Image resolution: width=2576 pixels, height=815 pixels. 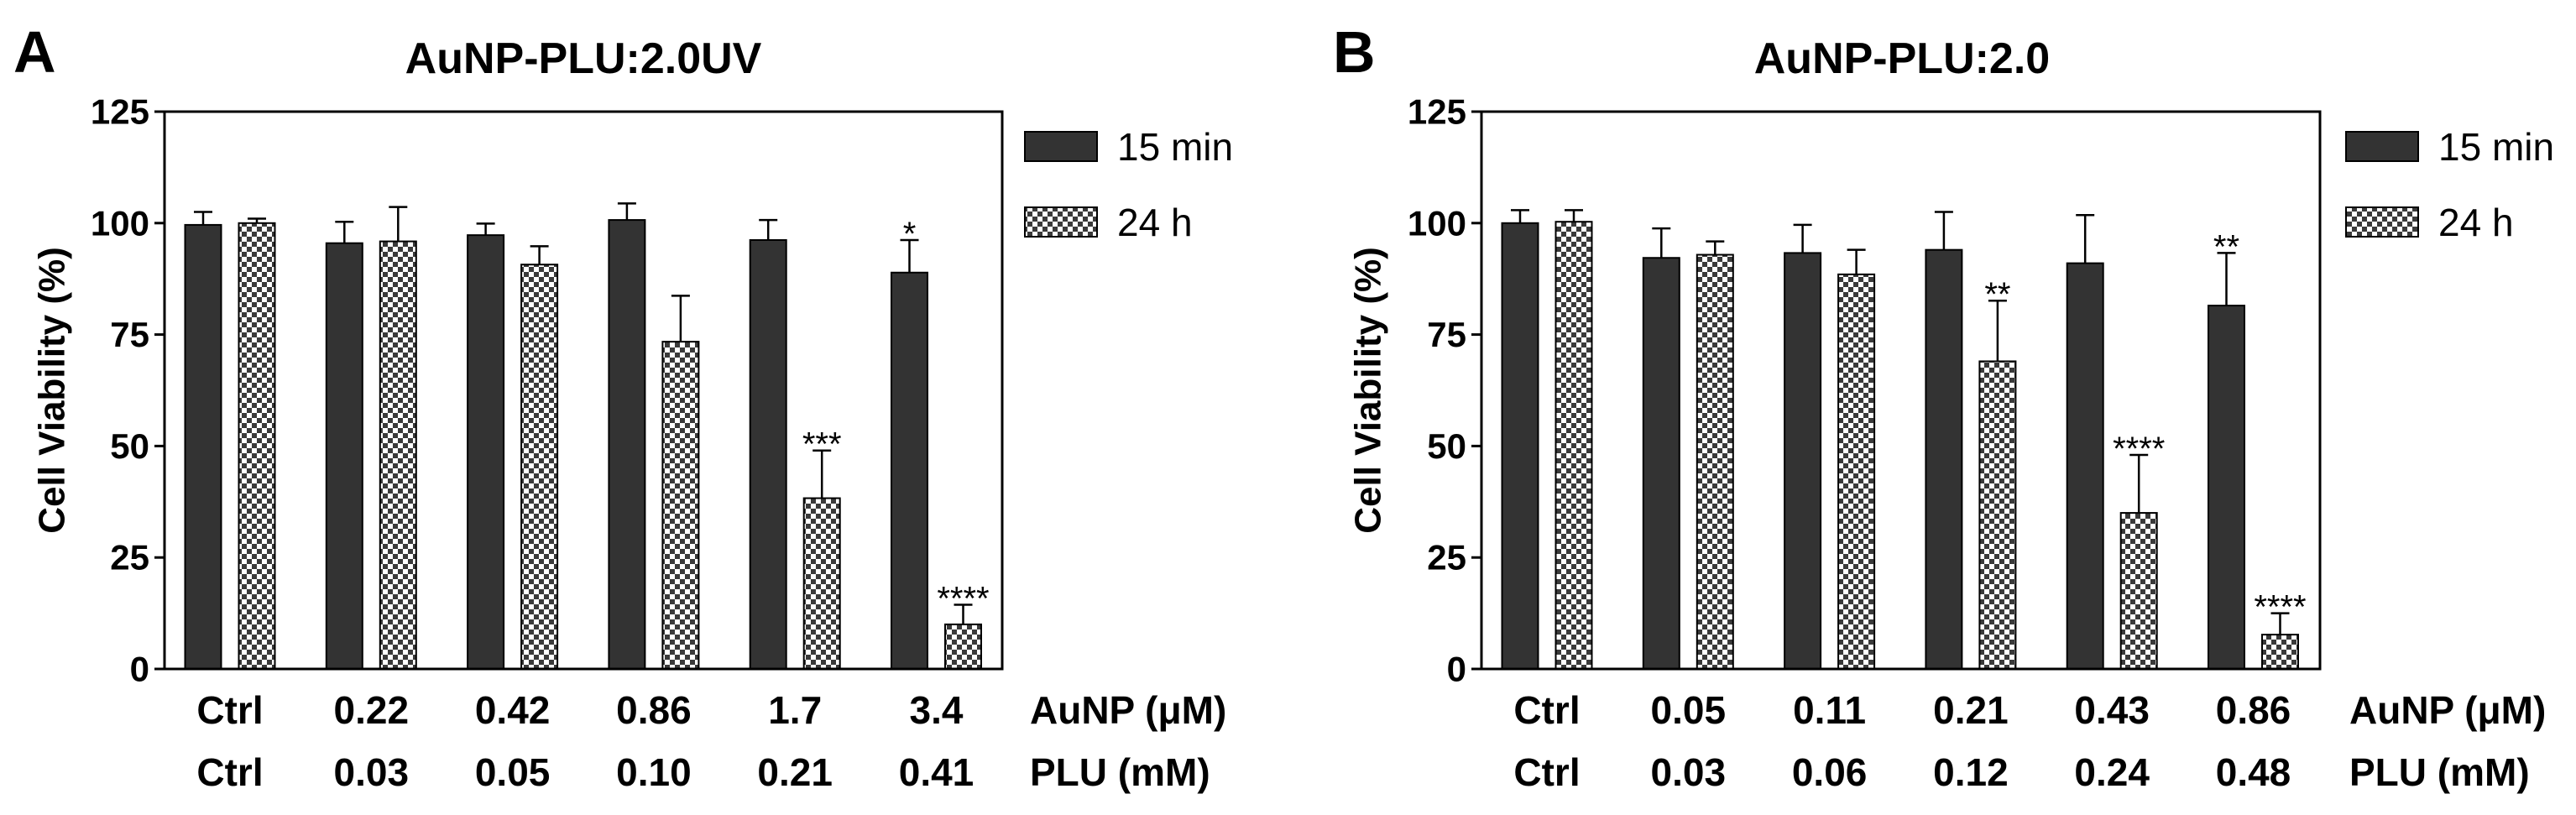 What do you see at coordinates (1902, 58) in the screenshot?
I see `chart-title: AuNP-PLU:2.0` at bounding box center [1902, 58].